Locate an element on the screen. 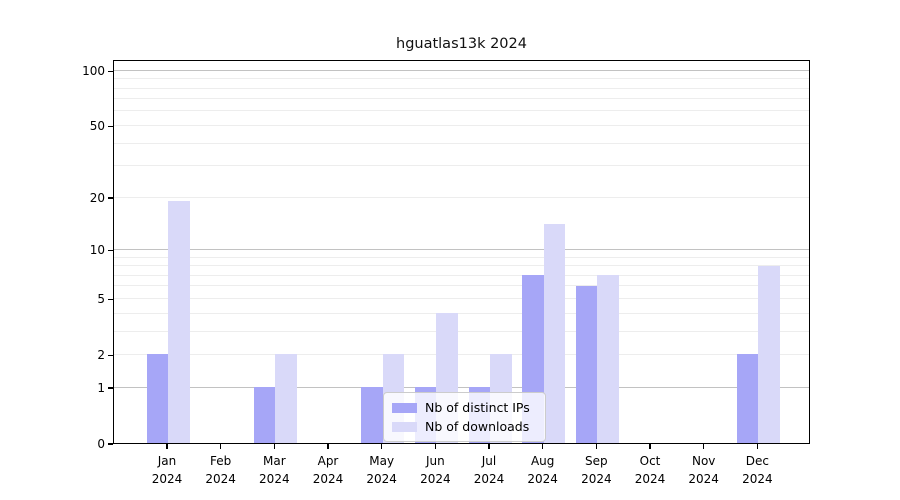 The width and height of the screenshot is (900, 500). x-tick-year-jun: 2024 is located at coordinates (435, 479).